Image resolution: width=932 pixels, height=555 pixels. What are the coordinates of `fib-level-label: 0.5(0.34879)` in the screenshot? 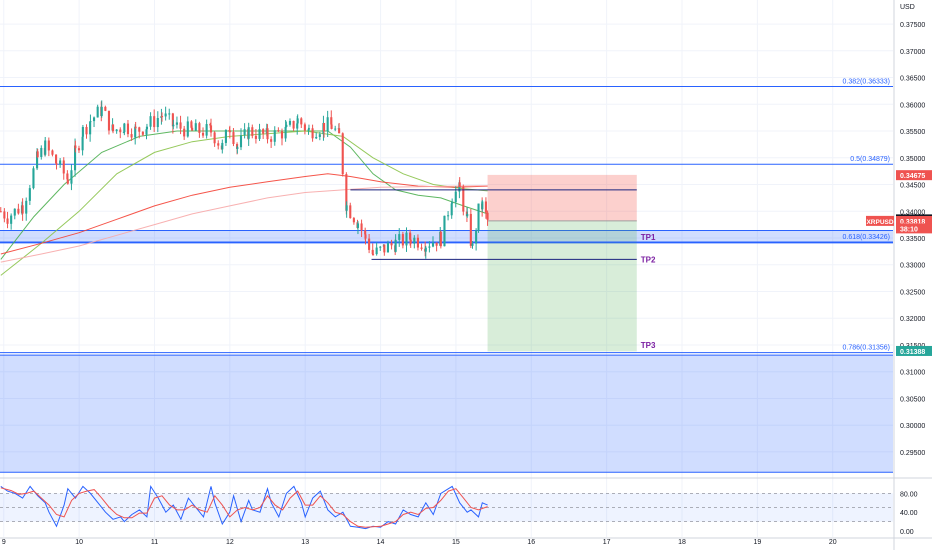 It's located at (870, 159).